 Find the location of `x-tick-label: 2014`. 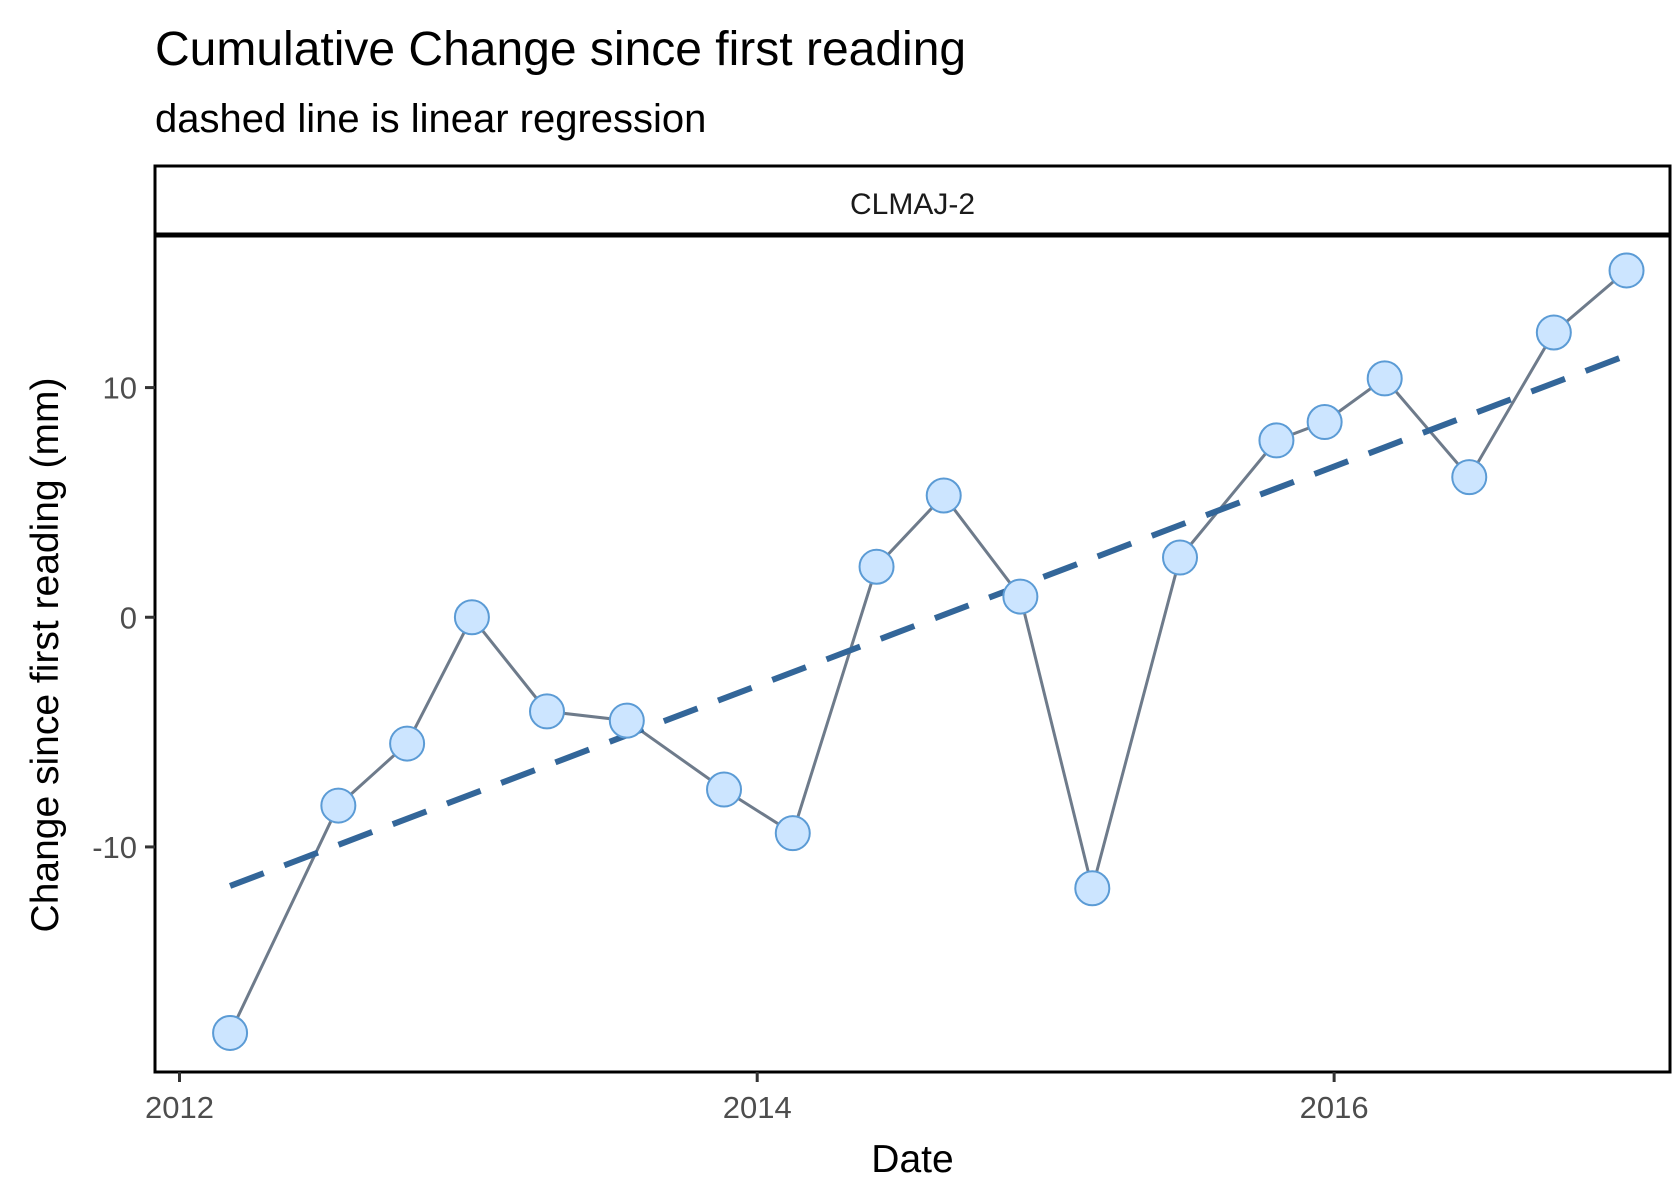

x-tick-label: 2014 is located at coordinates (757, 1107).